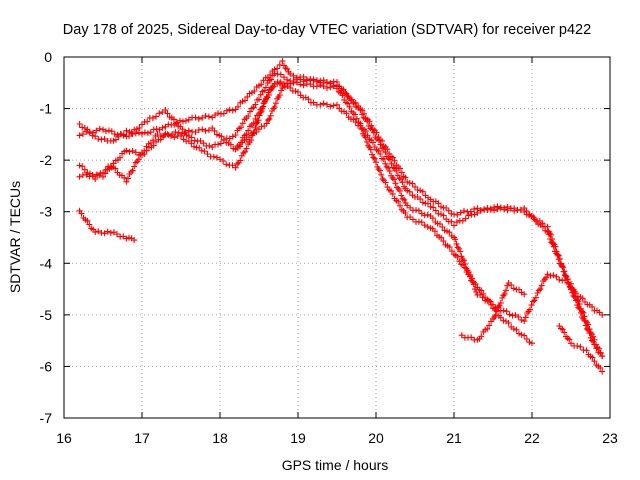  I want to click on series-track-g, so click(493, 311).